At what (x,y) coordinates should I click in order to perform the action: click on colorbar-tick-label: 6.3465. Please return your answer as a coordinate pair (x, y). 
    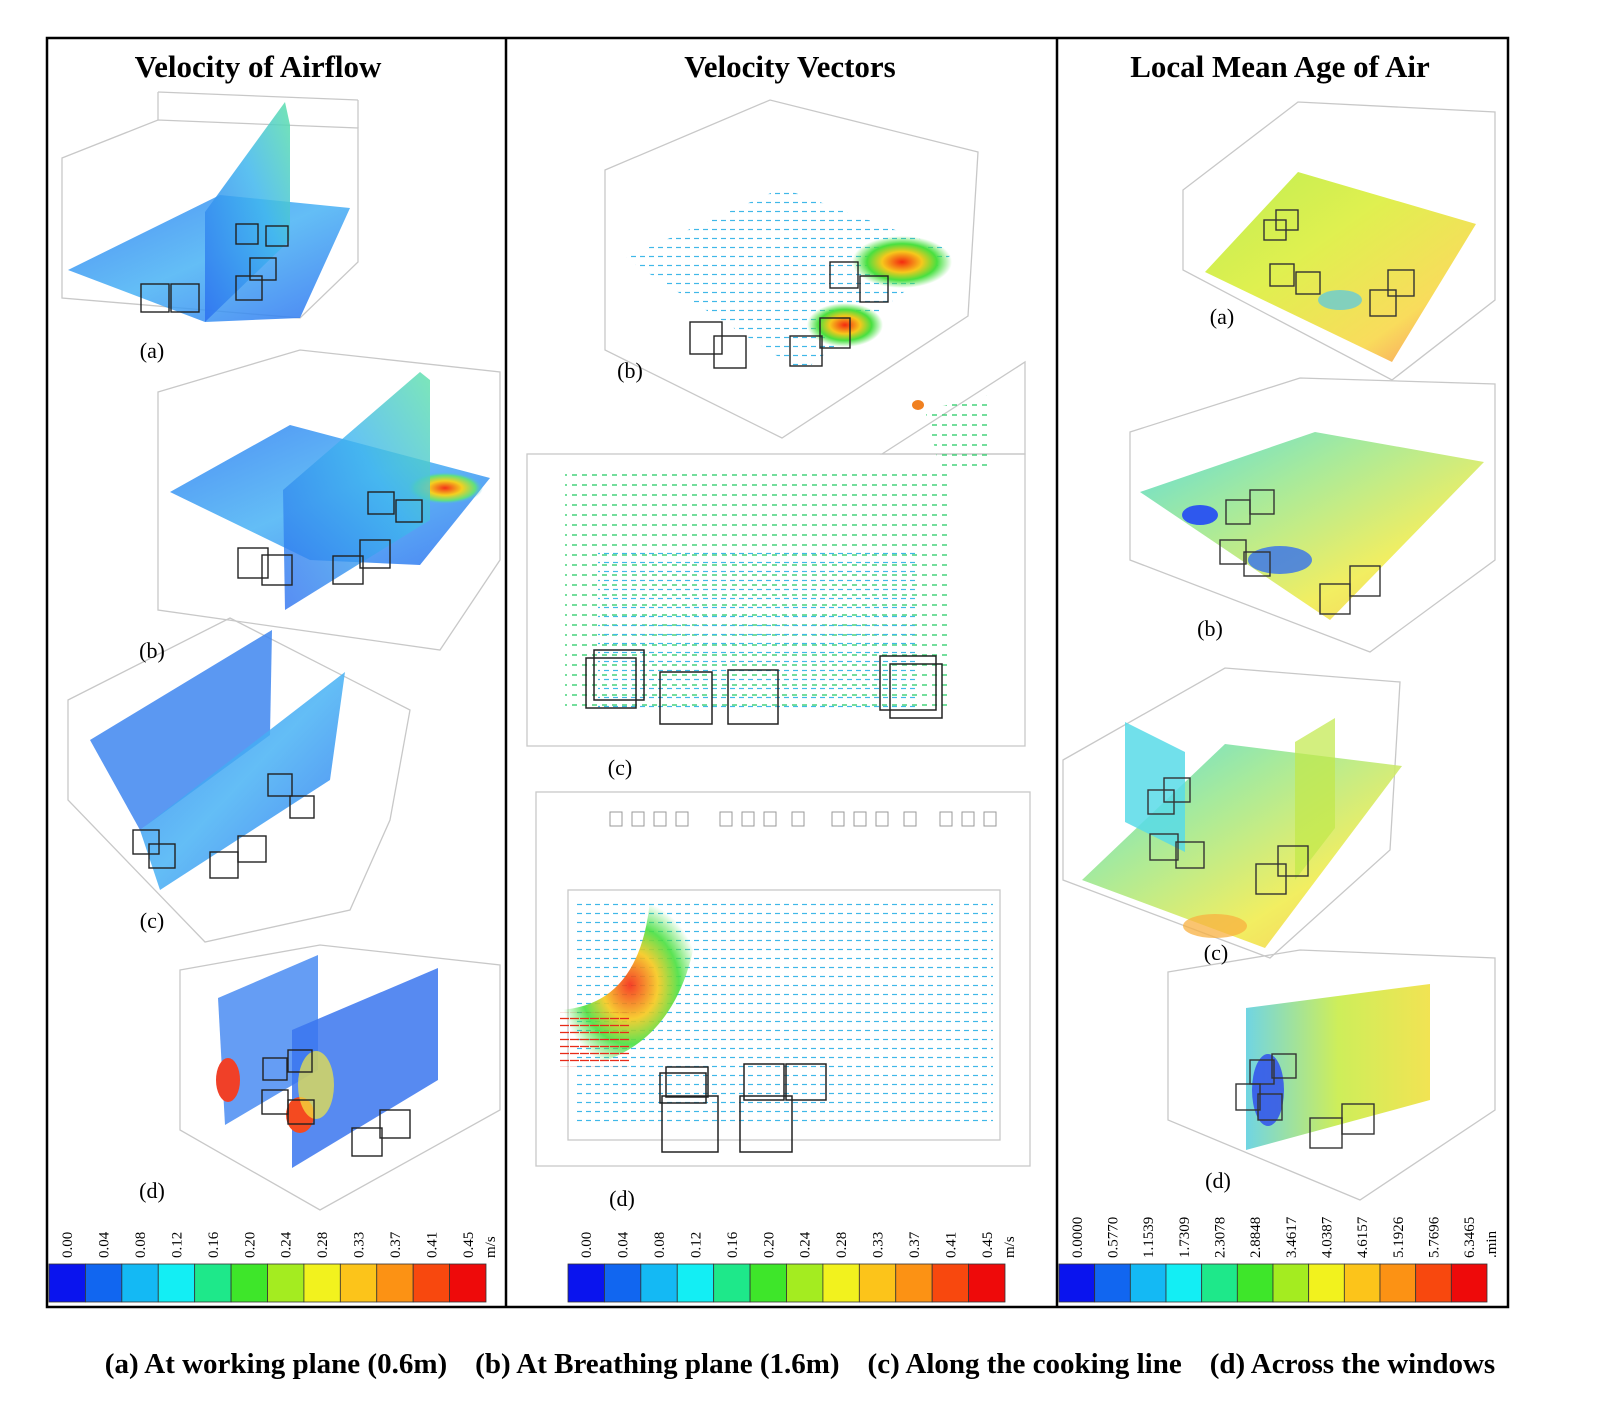
    Looking at the image, I should click on (1470, 1237).